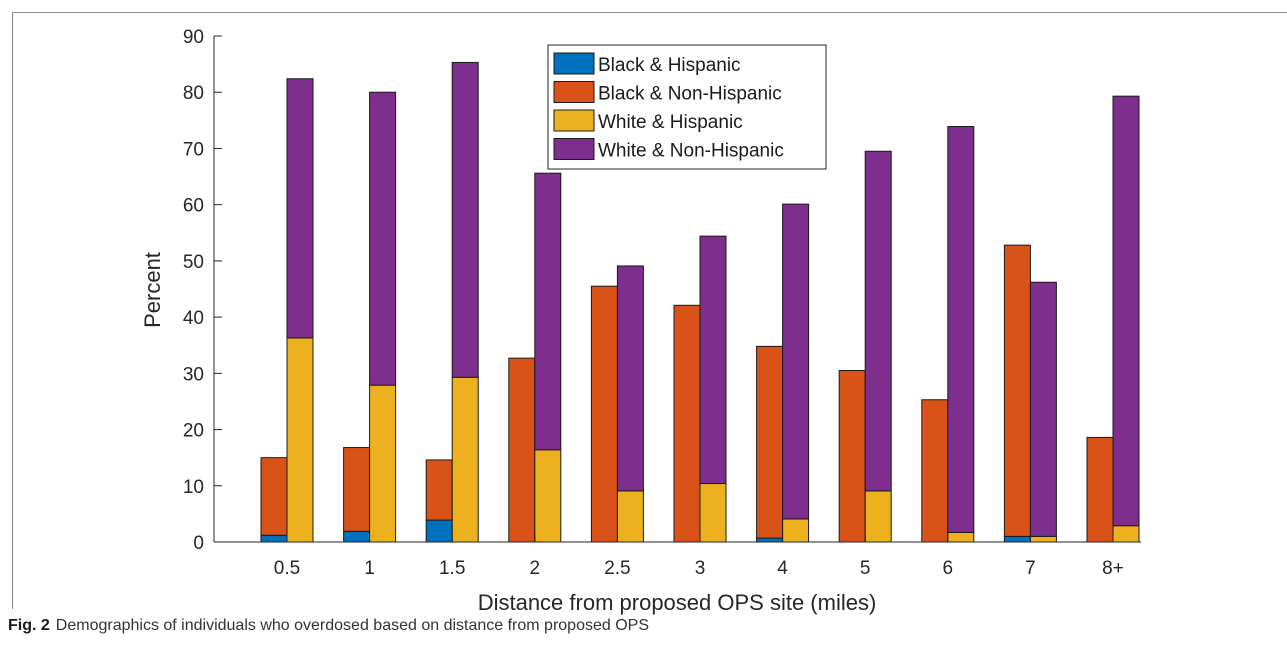 This screenshot has width=1287, height=649. What do you see at coordinates (152, 290) in the screenshot?
I see `y-axis-label: Percent` at bounding box center [152, 290].